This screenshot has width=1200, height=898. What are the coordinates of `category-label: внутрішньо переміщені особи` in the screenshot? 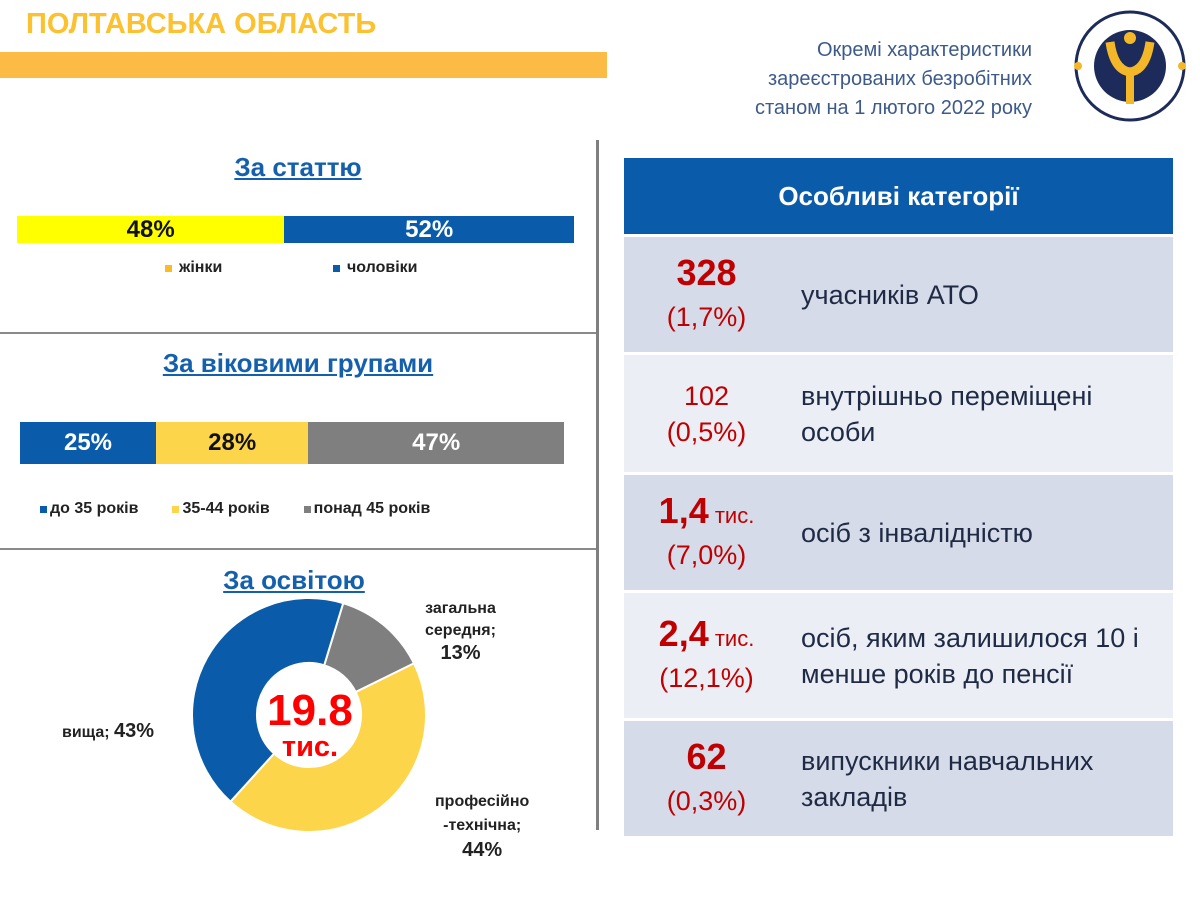 It's located at (947, 413).